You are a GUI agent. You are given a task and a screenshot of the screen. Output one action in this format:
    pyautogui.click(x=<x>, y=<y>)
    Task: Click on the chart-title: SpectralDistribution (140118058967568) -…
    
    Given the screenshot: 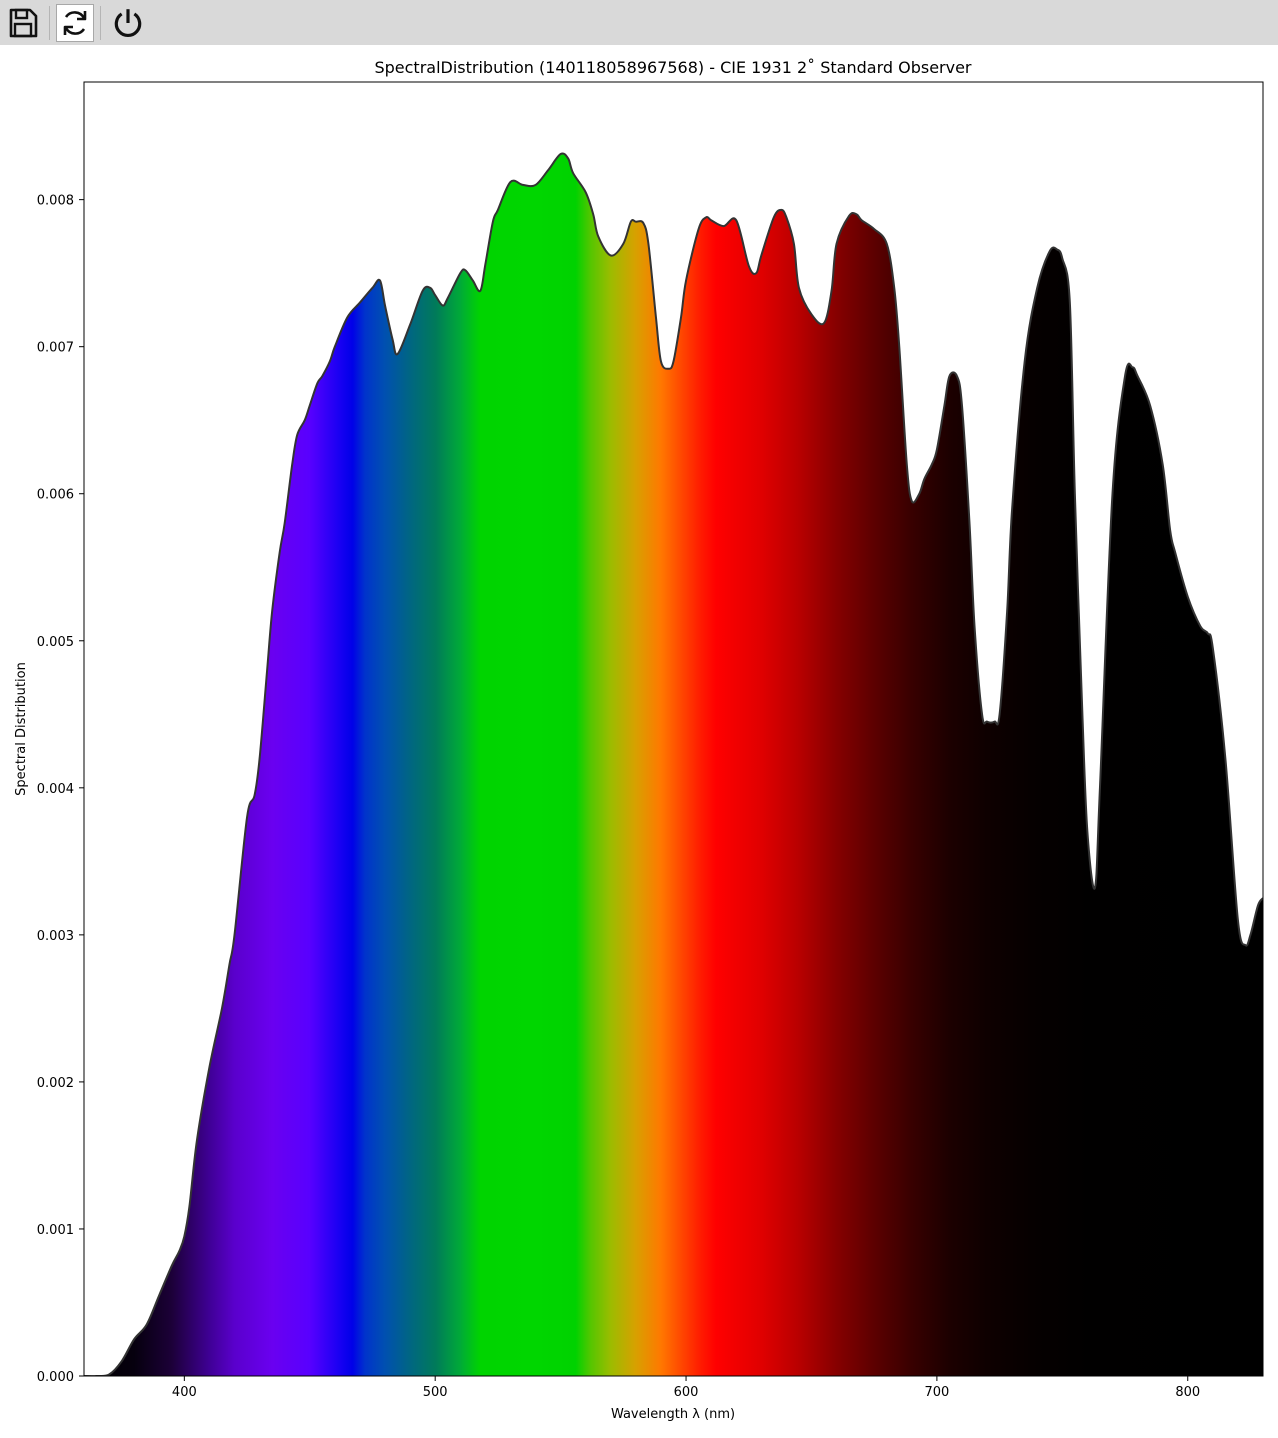 What is the action you would take?
    pyautogui.click(x=672, y=67)
    